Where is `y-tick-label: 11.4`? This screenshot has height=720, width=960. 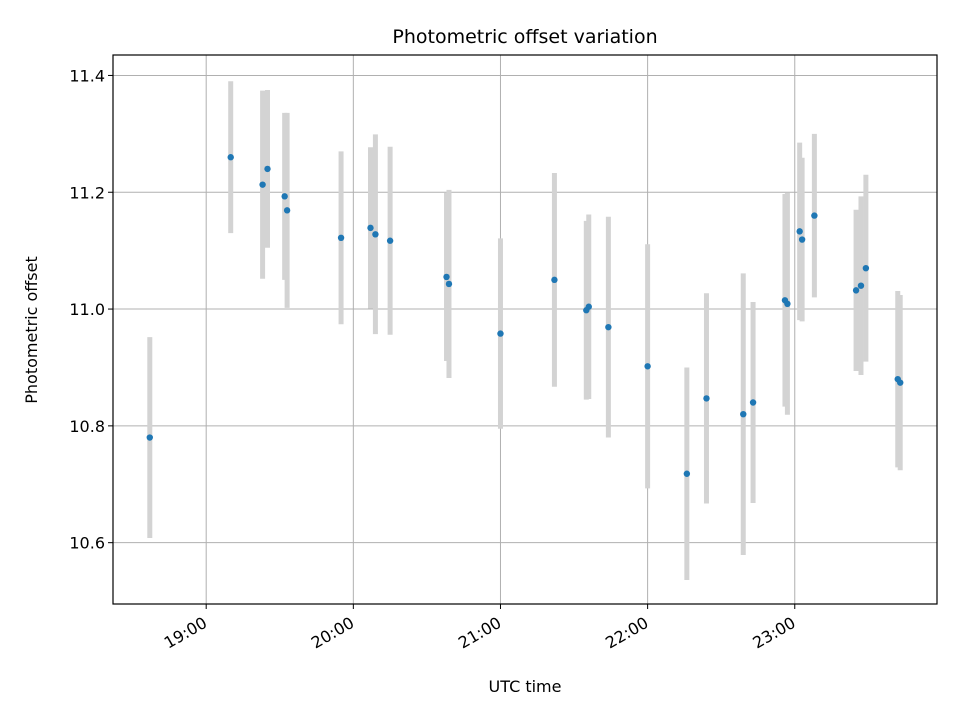
y-tick-label: 11.4 is located at coordinates (87, 75).